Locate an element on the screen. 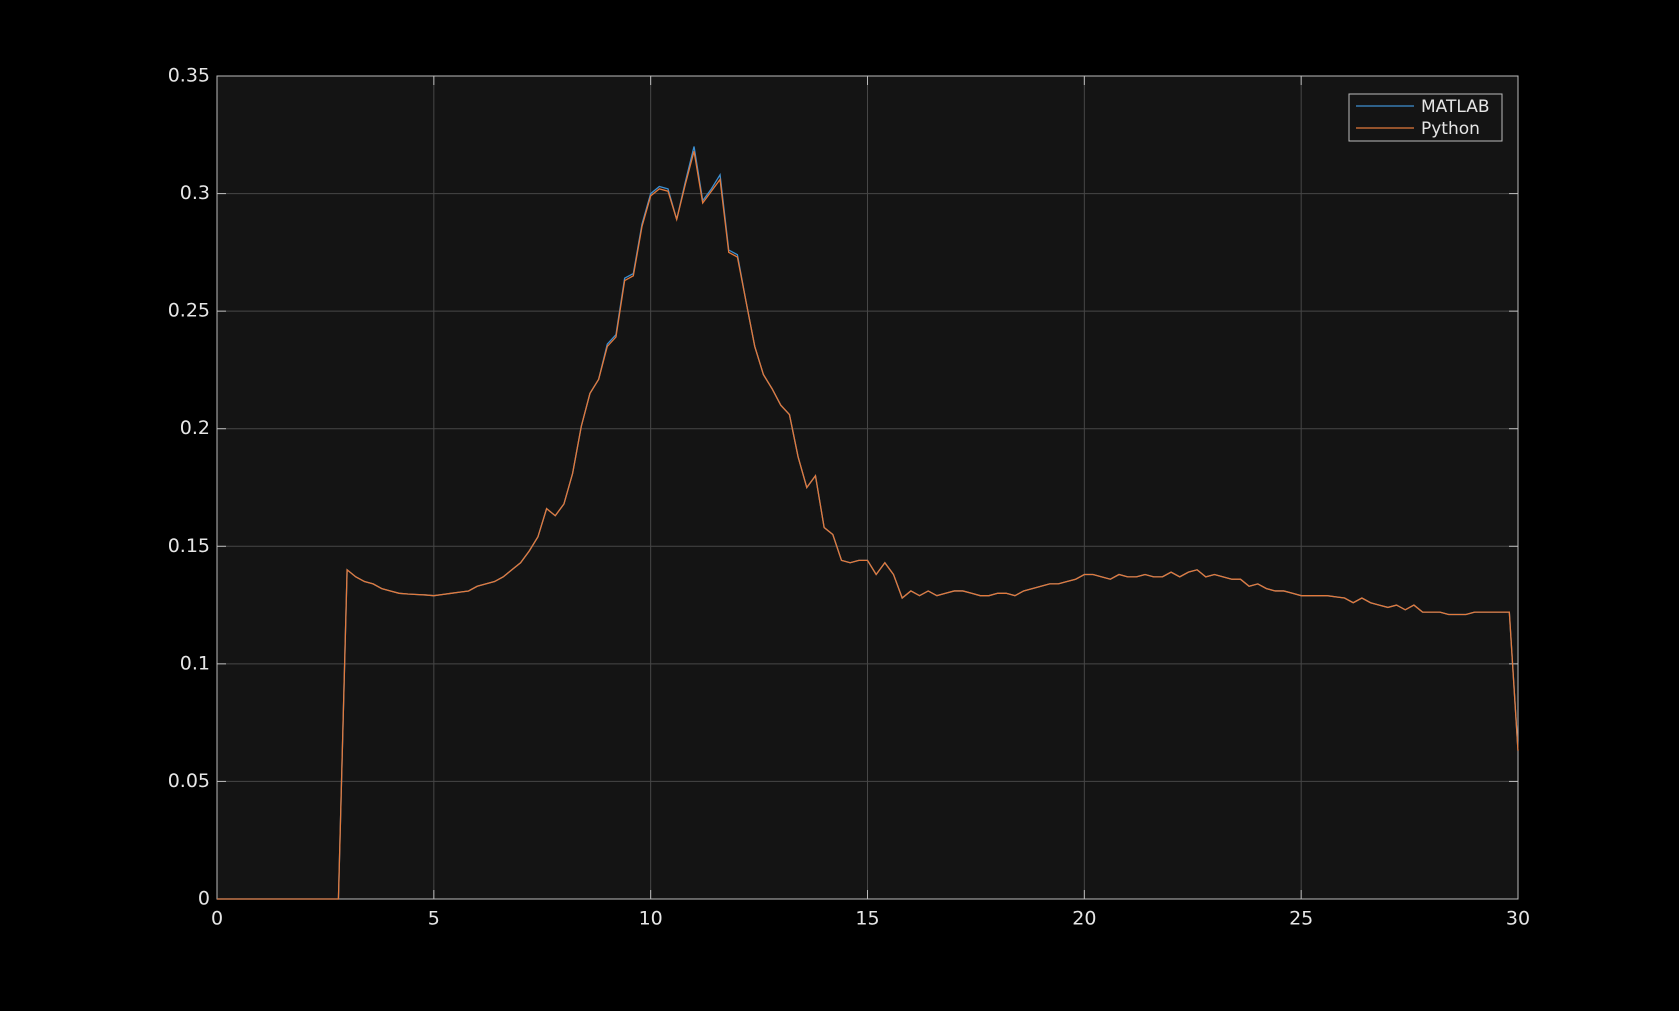 The width and height of the screenshot is (1679, 1011). legend-label: MATLAB is located at coordinates (1455, 107).